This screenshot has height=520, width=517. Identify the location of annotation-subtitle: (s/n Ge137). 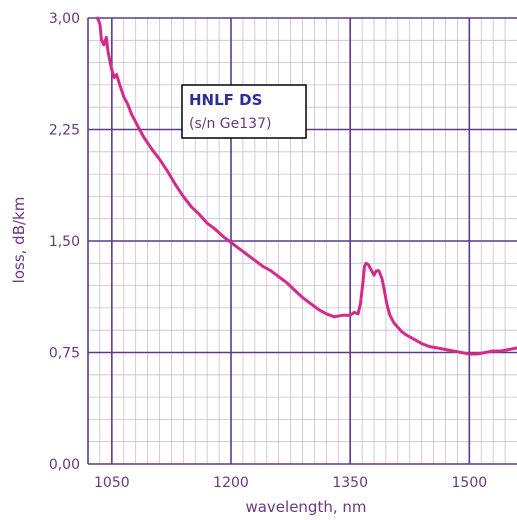
(230, 124).